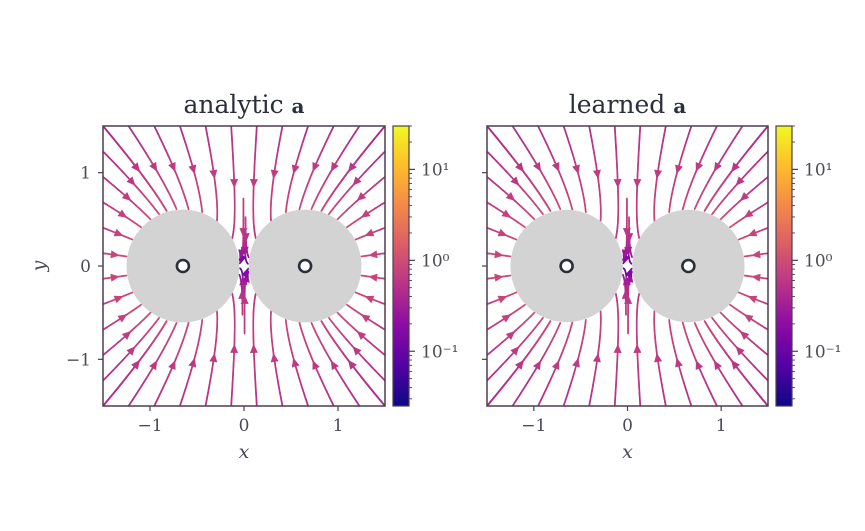 The width and height of the screenshot is (865, 531). Describe the element at coordinates (85, 267) in the screenshot. I see `y-tick-label: 0` at that location.